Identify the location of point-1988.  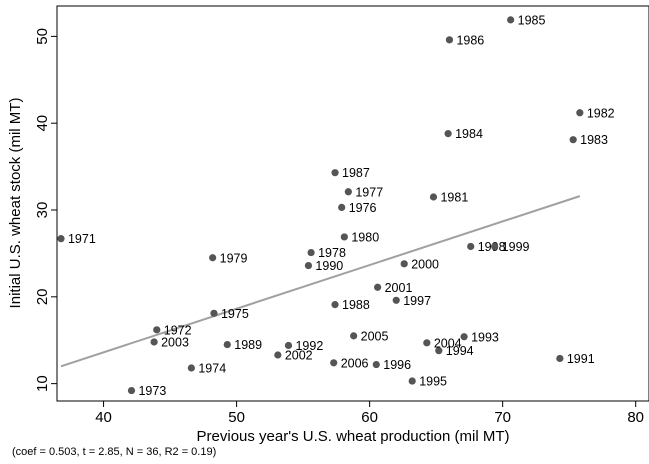
(335, 305).